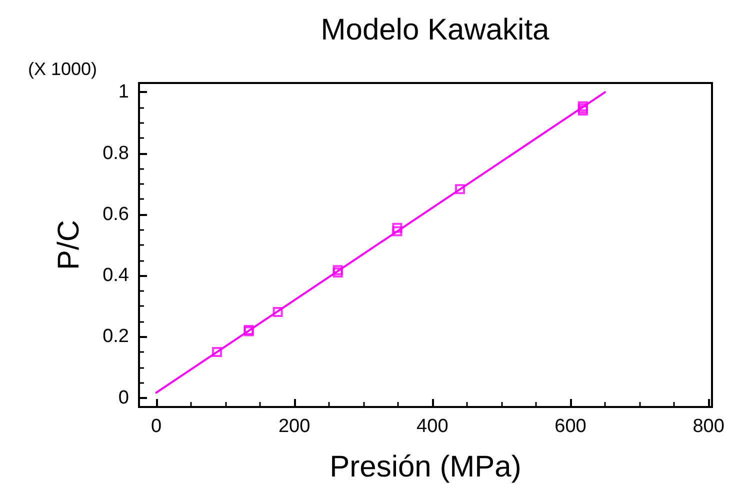 The height and width of the screenshot is (495, 731). Describe the element at coordinates (435, 30) in the screenshot. I see `chart-title: Modelo Kawakita` at that location.